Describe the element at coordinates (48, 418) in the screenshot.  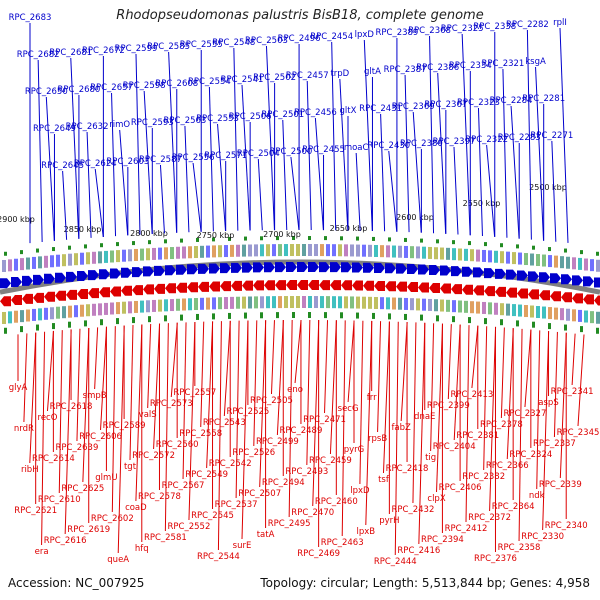
I see `reverse-gene-label: recO` at that location.